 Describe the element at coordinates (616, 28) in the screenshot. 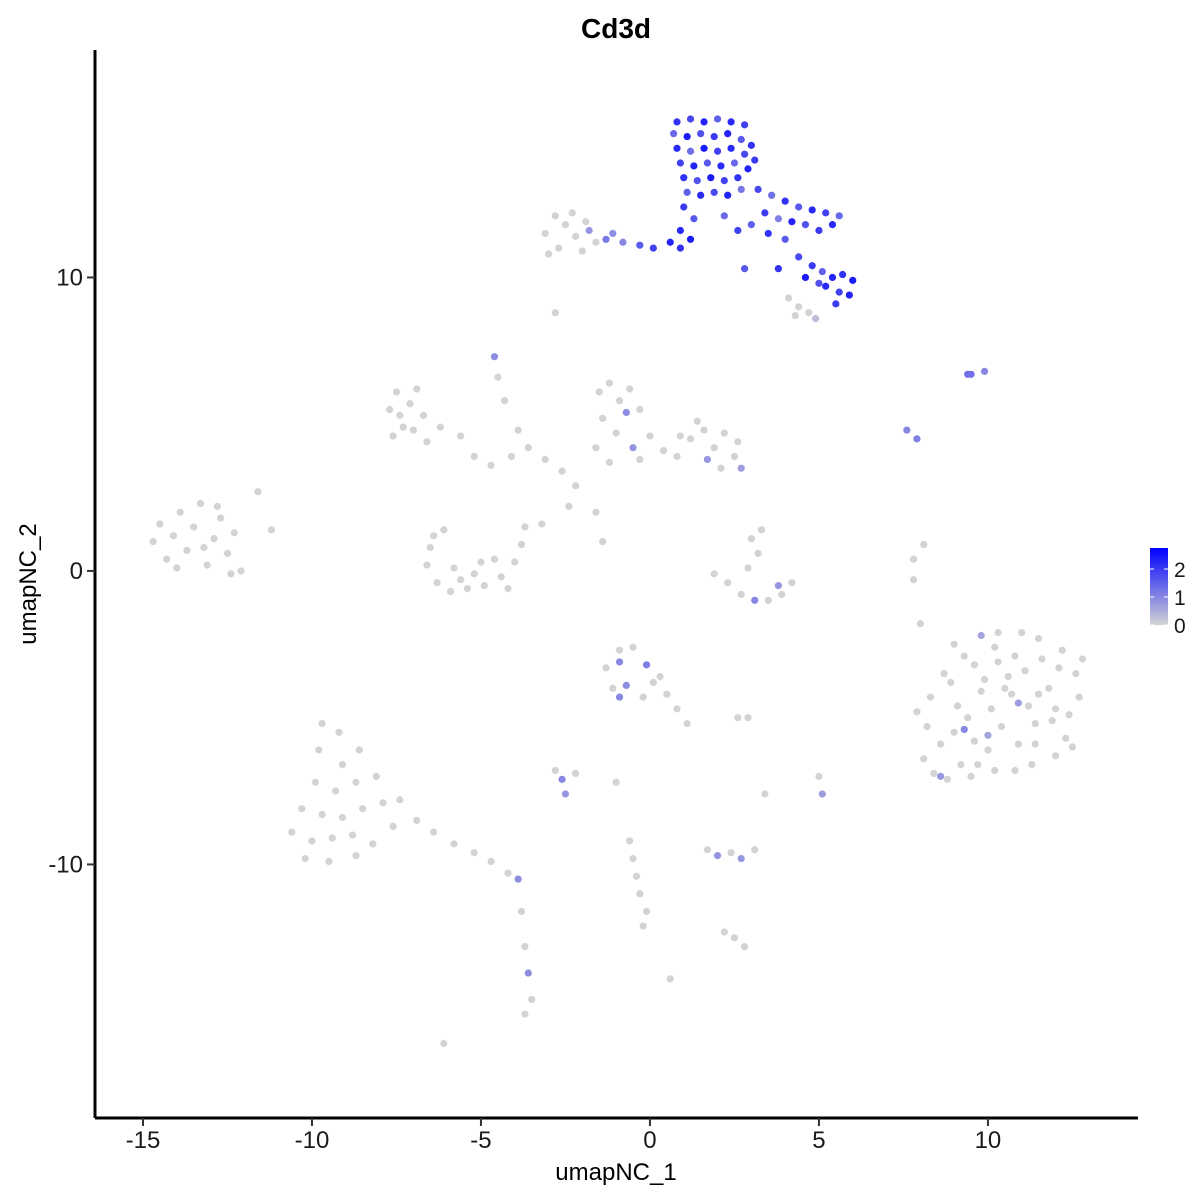

I see `chart-title: Cd3d` at that location.